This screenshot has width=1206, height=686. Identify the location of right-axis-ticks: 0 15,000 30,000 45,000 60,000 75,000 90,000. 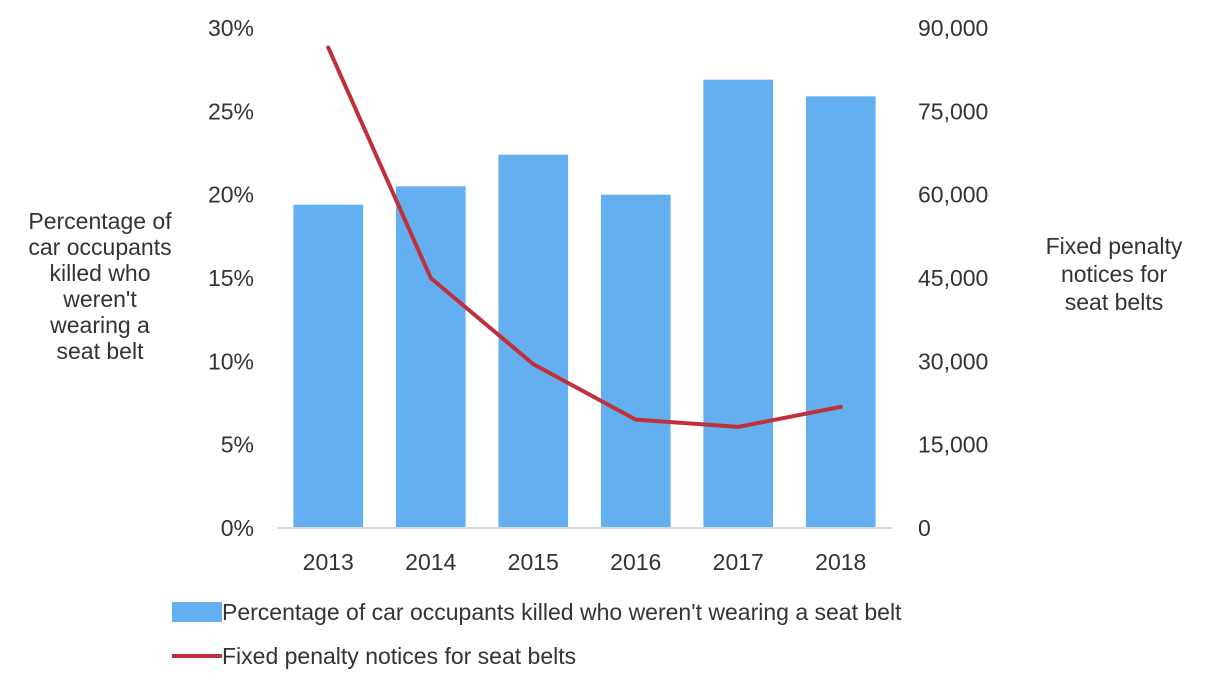
(953, 278).